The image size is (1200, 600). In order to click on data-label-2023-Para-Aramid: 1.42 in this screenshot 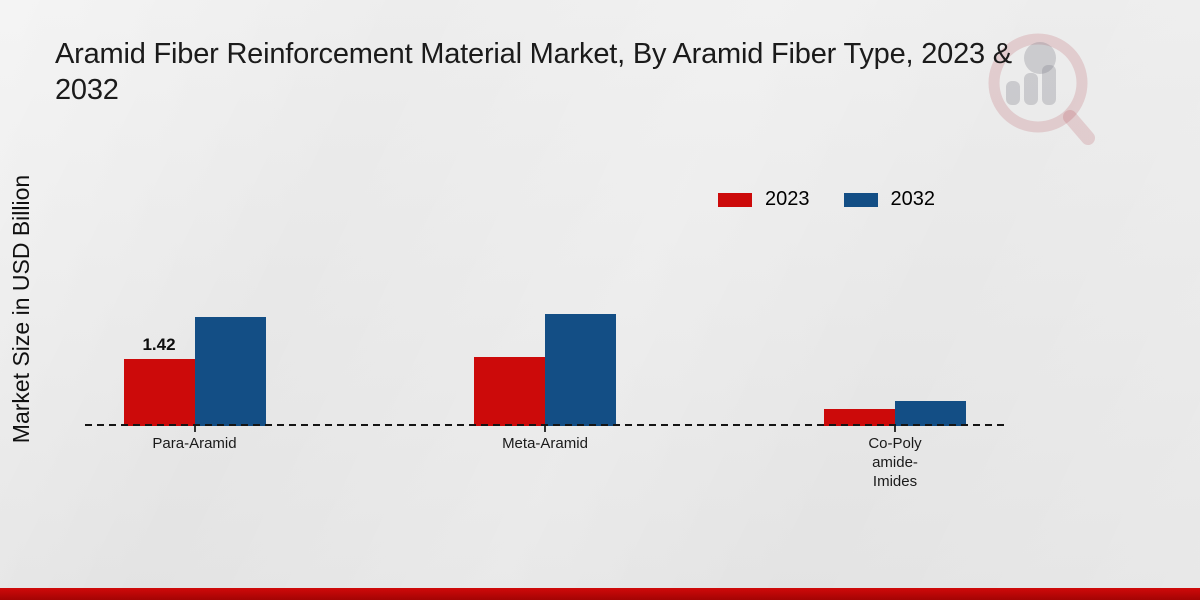, I will do `click(159, 344)`.